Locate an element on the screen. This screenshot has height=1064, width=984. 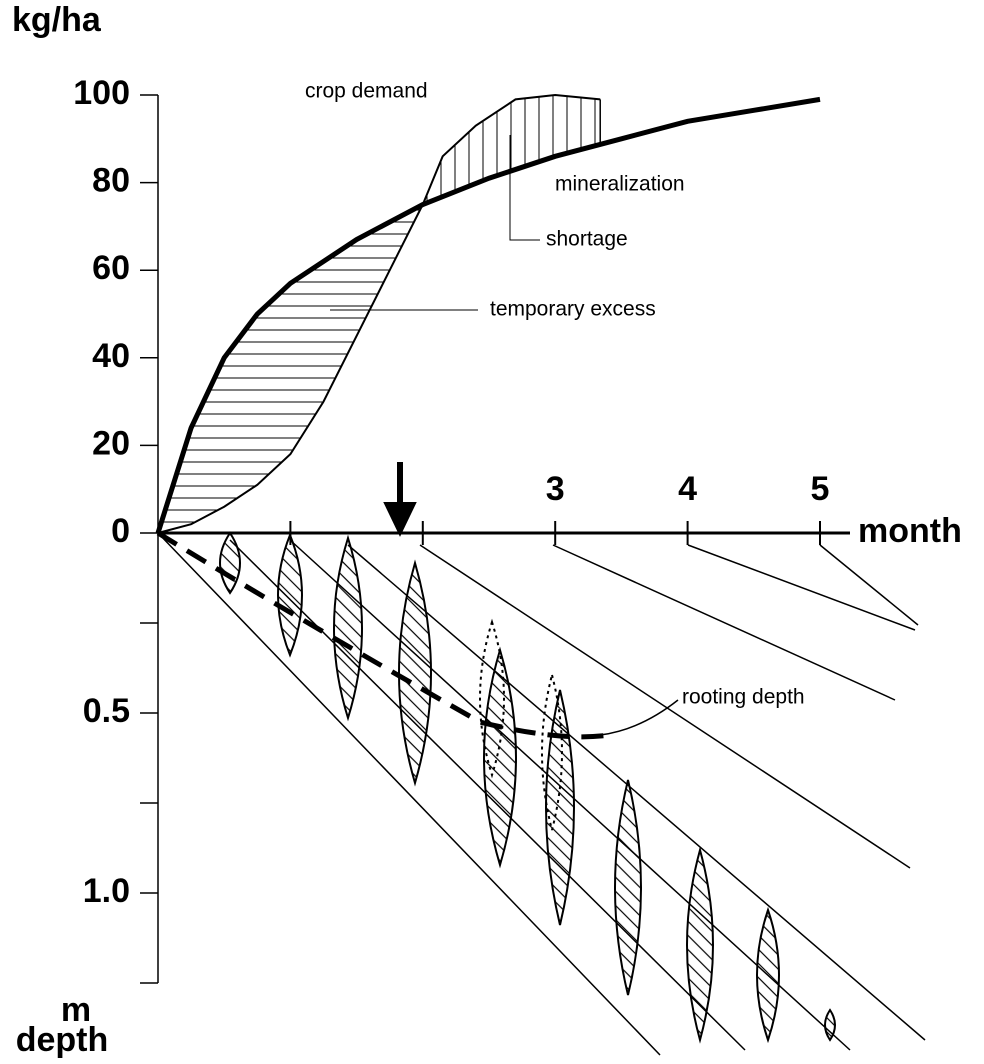
x-tick-label: 4 is located at coordinates (687, 489).